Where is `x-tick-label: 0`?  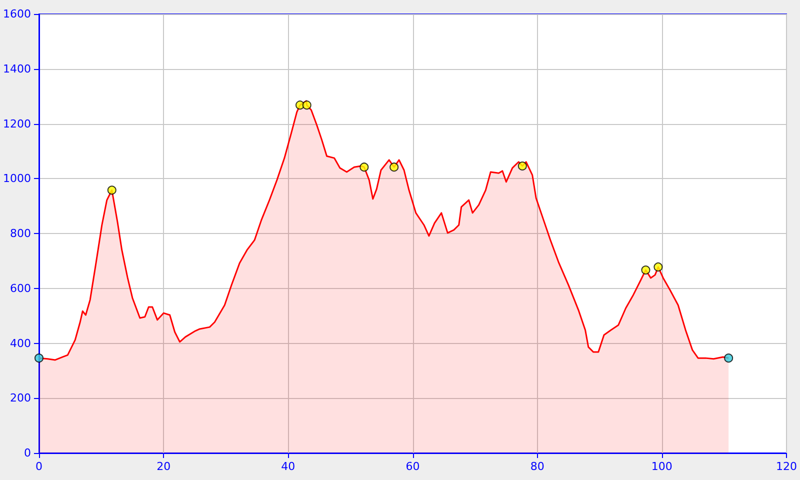
x-tick-label: 0 is located at coordinates (39, 466).